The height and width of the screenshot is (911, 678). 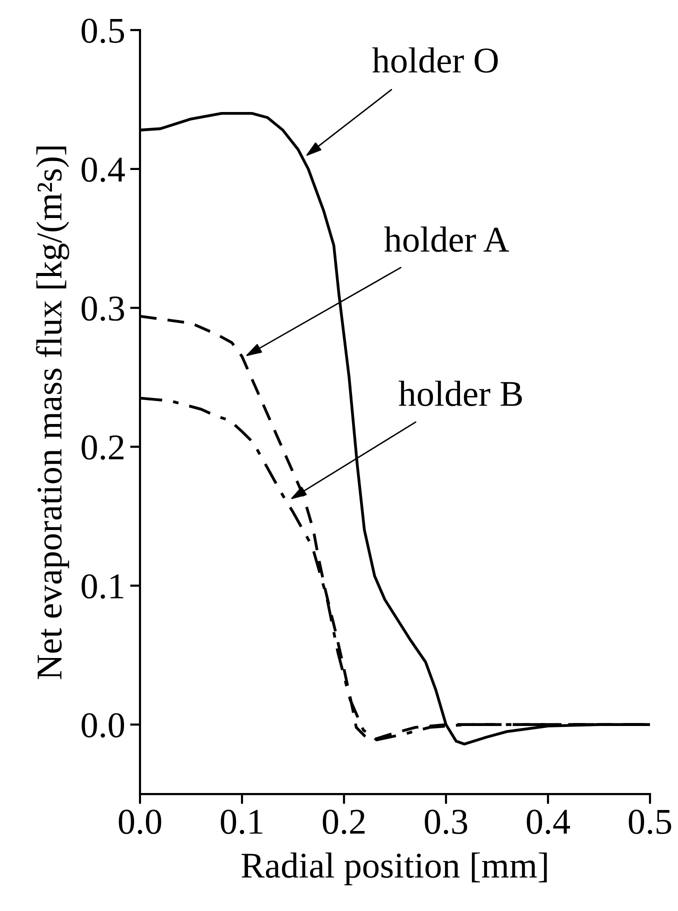 What do you see at coordinates (447, 239) in the screenshot?
I see `annotation: holder A` at bounding box center [447, 239].